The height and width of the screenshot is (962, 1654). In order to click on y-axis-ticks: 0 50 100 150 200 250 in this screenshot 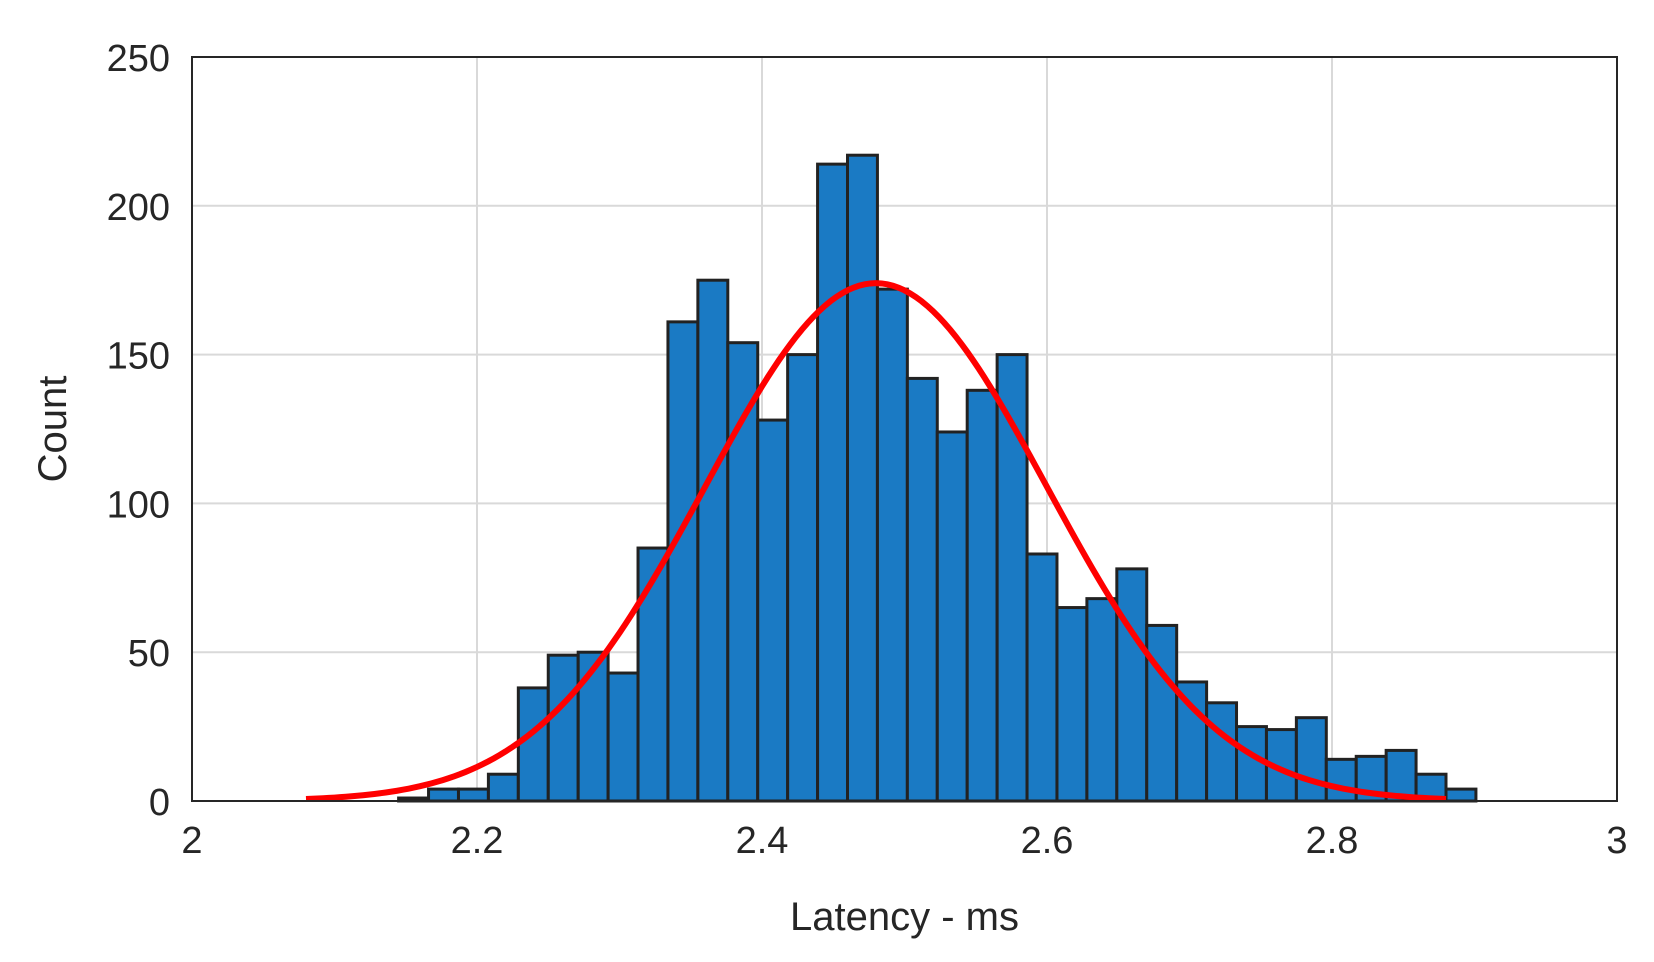, I will do `click(138, 431)`.